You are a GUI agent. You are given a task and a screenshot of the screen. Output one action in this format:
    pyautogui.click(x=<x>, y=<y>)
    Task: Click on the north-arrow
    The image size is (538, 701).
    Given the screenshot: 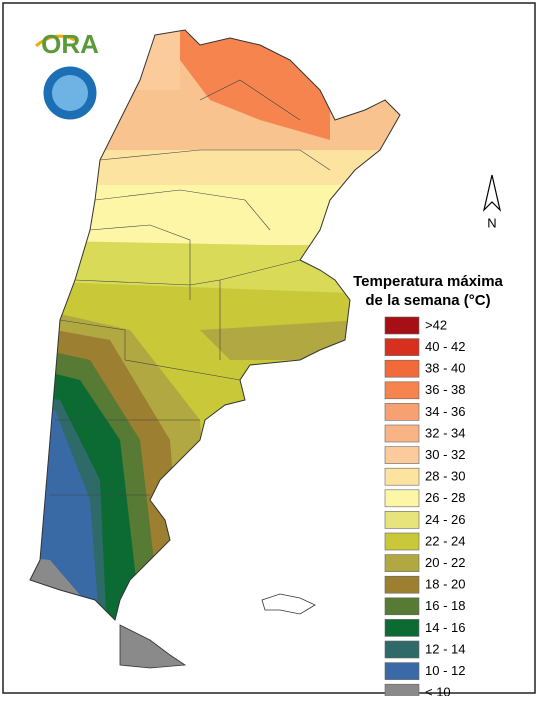 What is the action you would take?
    pyautogui.click(x=492, y=193)
    